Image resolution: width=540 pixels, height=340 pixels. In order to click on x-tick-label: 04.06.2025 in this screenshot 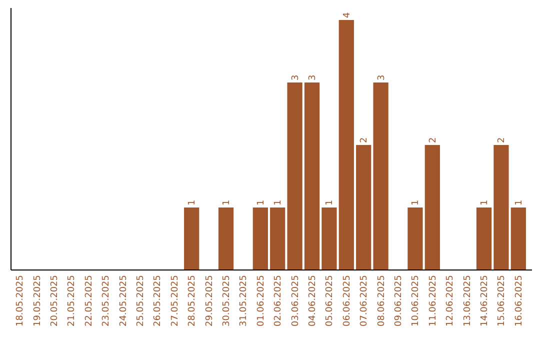, I will do `click(313, 301)`.